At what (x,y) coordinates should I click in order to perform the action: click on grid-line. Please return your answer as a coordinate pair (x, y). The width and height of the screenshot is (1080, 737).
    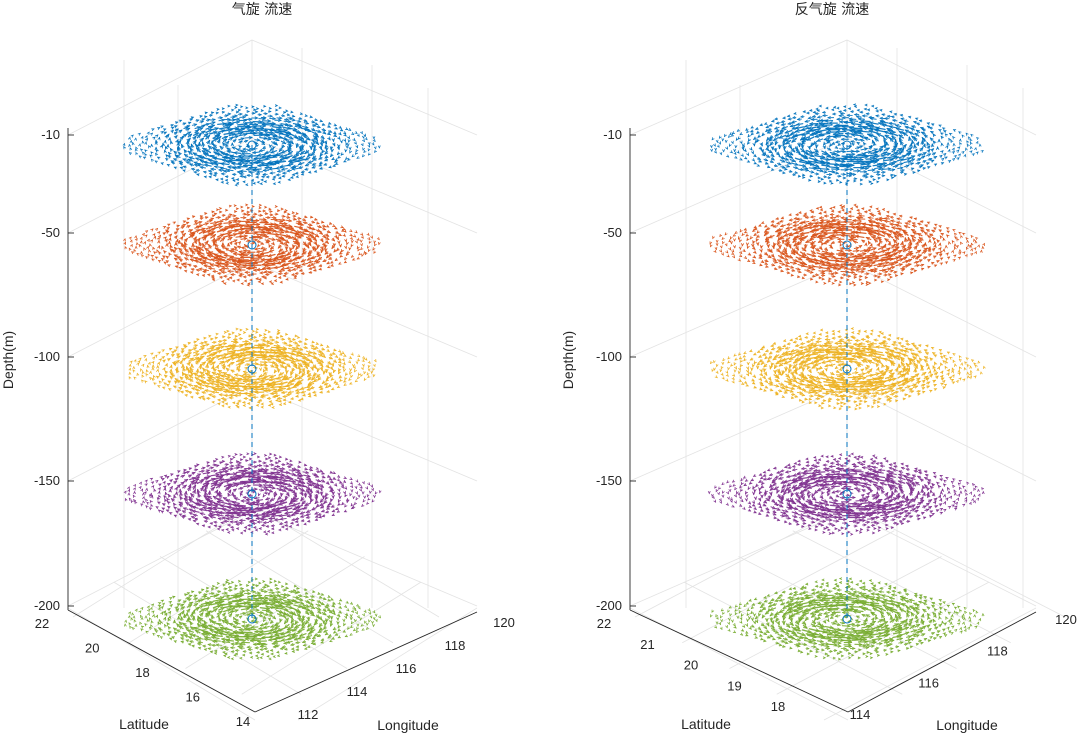
    Looking at the image, I should click on (275, 612).